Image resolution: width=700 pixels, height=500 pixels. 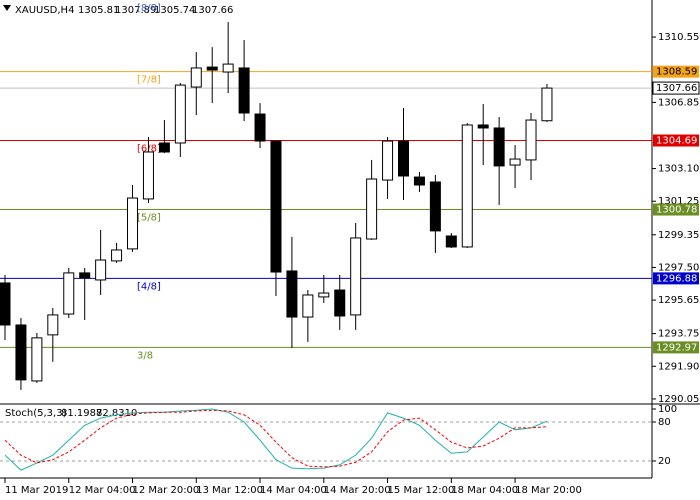 What do you see at coordinates (102, 490) in the screenshot?
I see `x-tick-label: 12 Mar 04:00` at bounding box center [102, 490].